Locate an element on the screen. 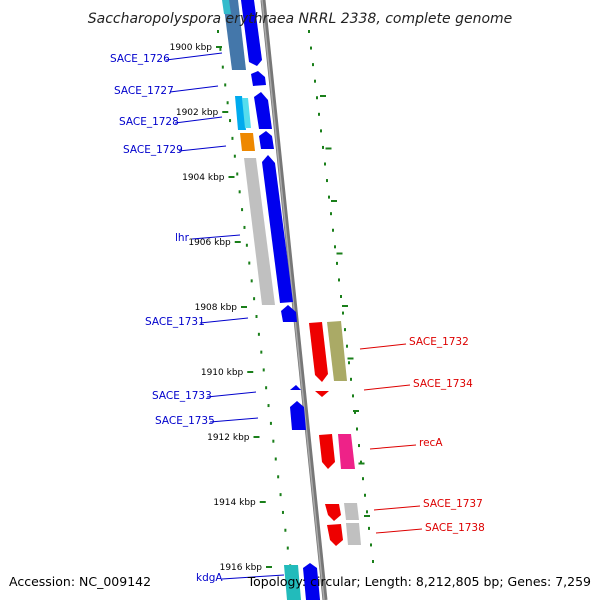 Image resolution: width=600 pixels, height=600 pixels. gene-label-sace-1731: SACE_1731 is located at coordinates (175, 322).